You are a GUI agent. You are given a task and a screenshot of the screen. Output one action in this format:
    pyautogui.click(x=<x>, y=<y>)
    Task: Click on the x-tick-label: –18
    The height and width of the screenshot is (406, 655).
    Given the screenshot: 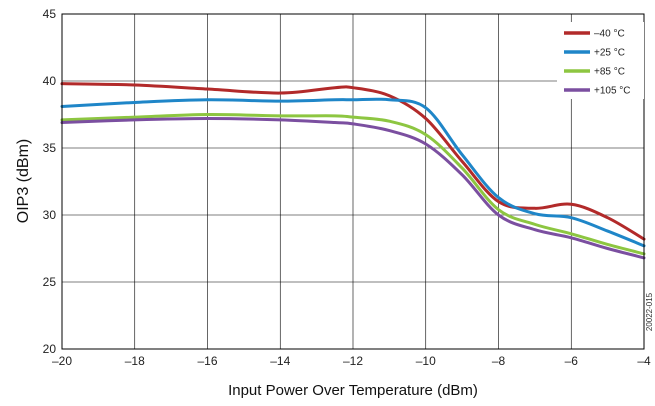 What is the action you would take?
    pyautogui.click(x=135, y=361)
    